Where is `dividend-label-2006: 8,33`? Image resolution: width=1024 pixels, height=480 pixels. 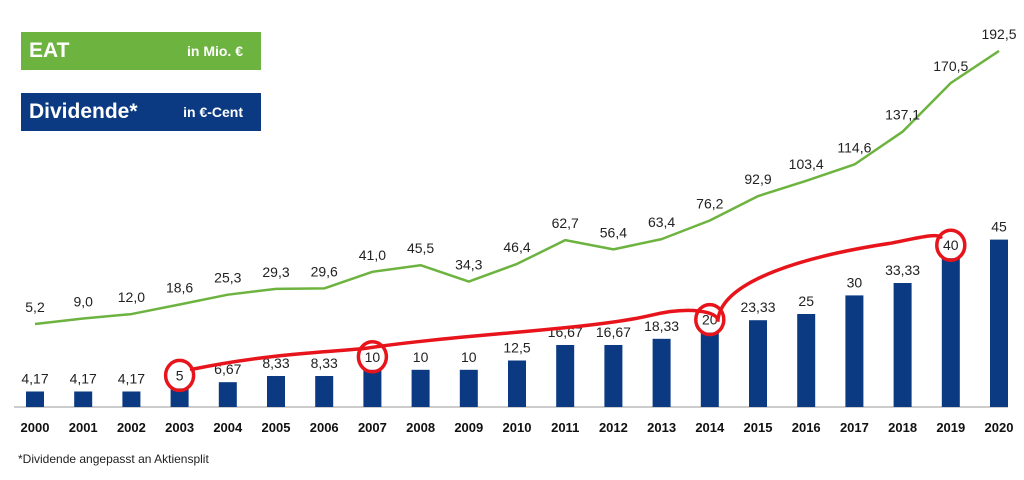 dividend-label-2006: 8,33 is located at coordinates (324, 363).